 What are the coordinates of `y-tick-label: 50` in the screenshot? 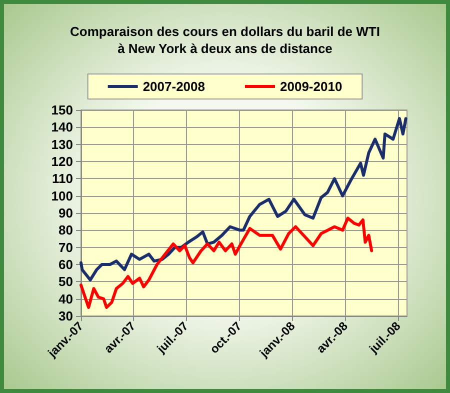 It's located at (65, 282).